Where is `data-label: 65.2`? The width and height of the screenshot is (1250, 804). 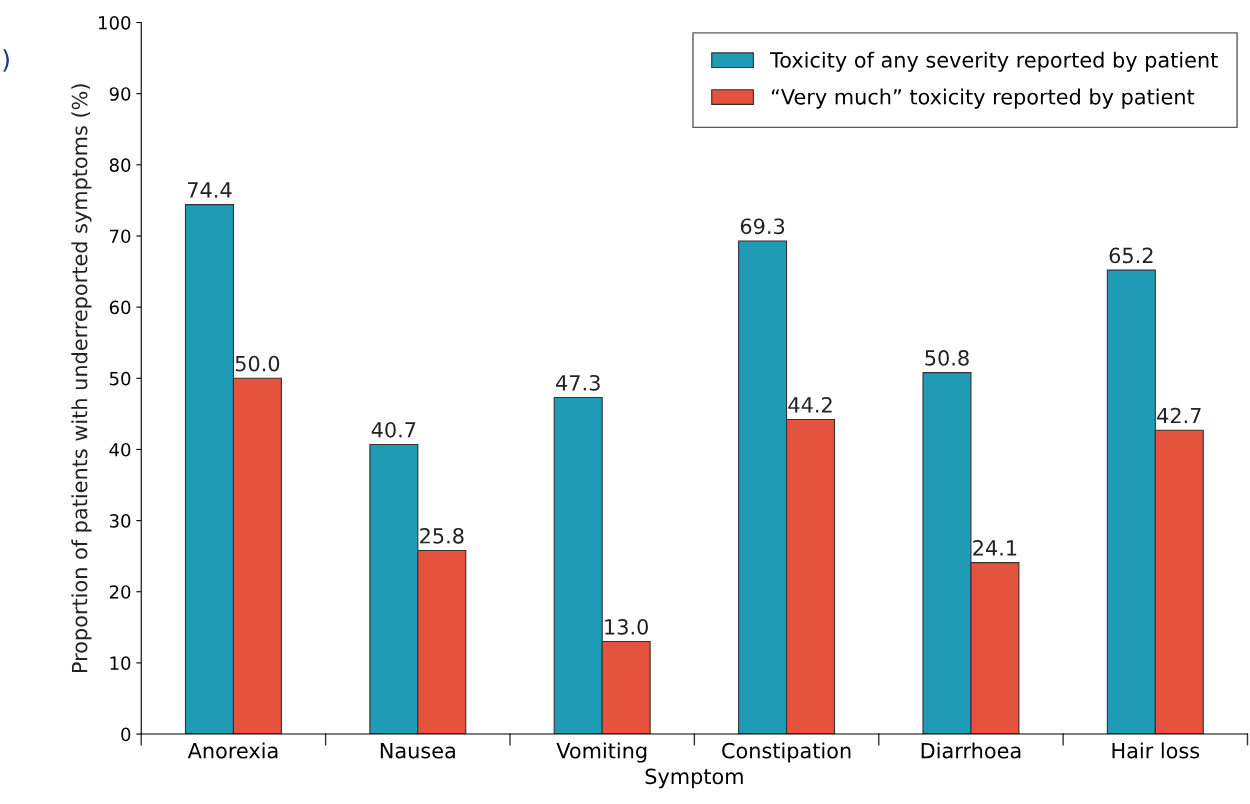
data-label: 65.2 is located at coordinates (1131, 255).